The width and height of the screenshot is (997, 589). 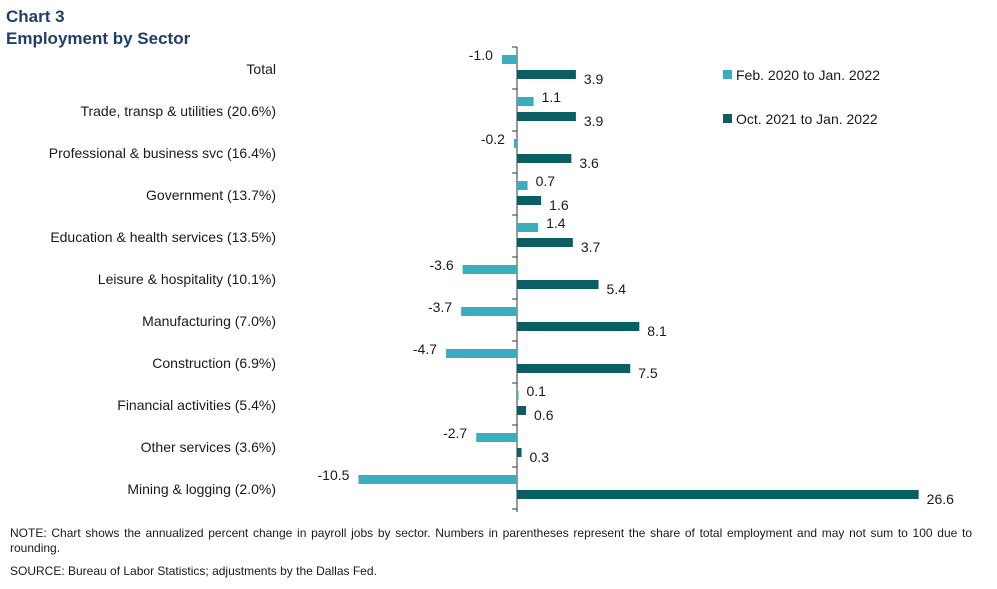 What do you see at coordinates (493, 139) in the screenshot?
I see `data-label: -0.2` at bounding box center [493, 139].